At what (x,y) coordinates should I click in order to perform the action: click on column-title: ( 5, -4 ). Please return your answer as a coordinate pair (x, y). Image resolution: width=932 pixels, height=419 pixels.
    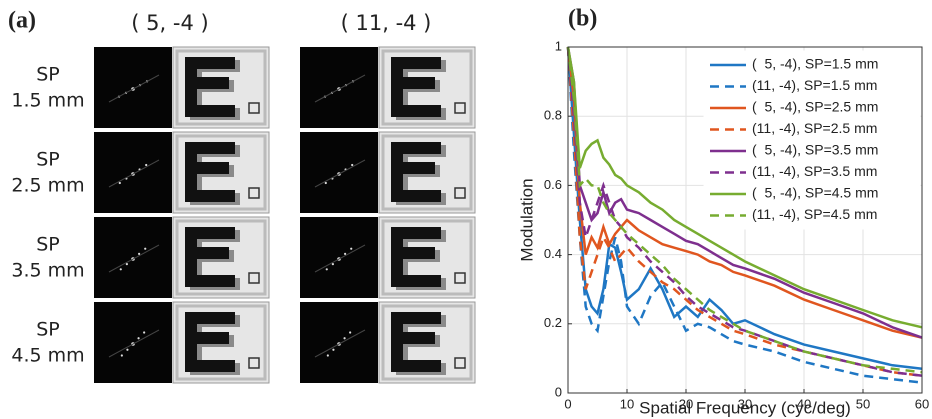
    Looking at the image, I should click on (169, 23).